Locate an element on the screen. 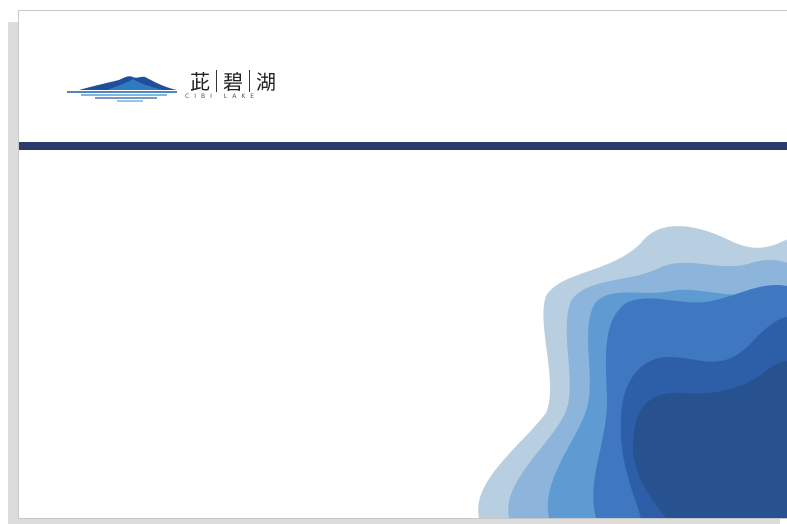  logo-char: 茈 is located at coordinates (200, 82).